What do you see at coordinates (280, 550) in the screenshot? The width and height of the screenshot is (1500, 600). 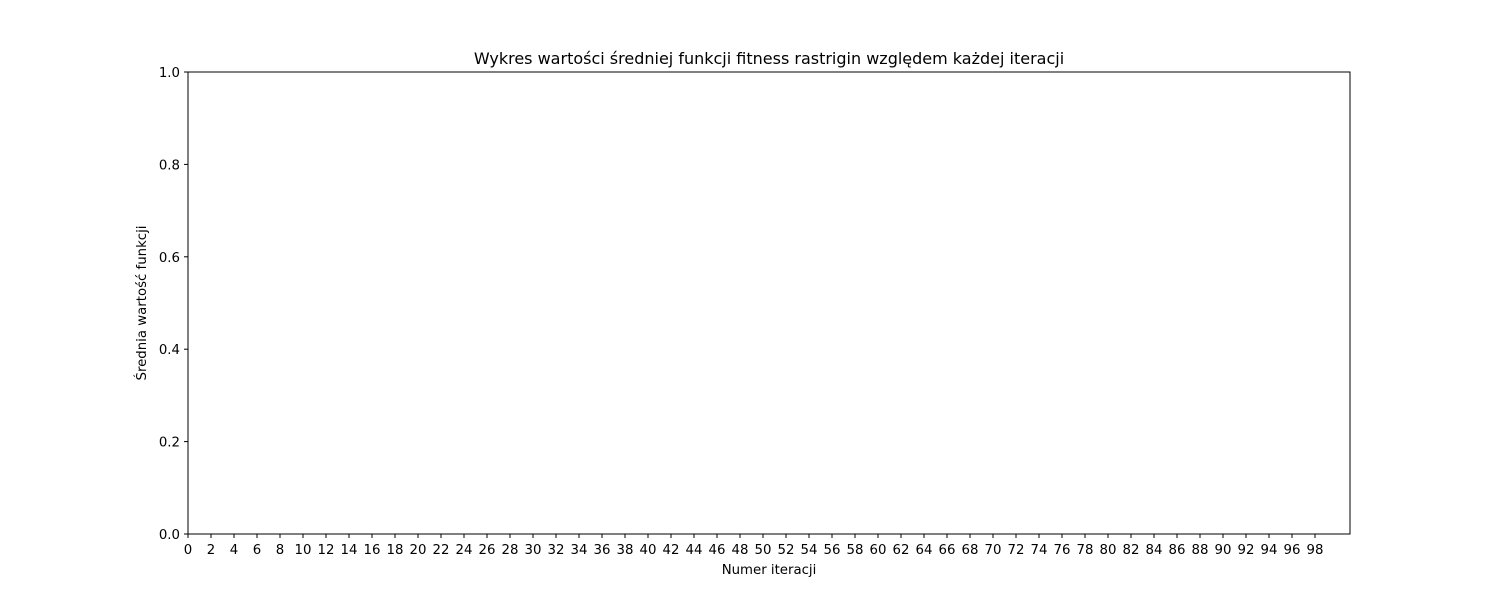 I see `x-tick-label: 8` at bounding box center [280, 550].